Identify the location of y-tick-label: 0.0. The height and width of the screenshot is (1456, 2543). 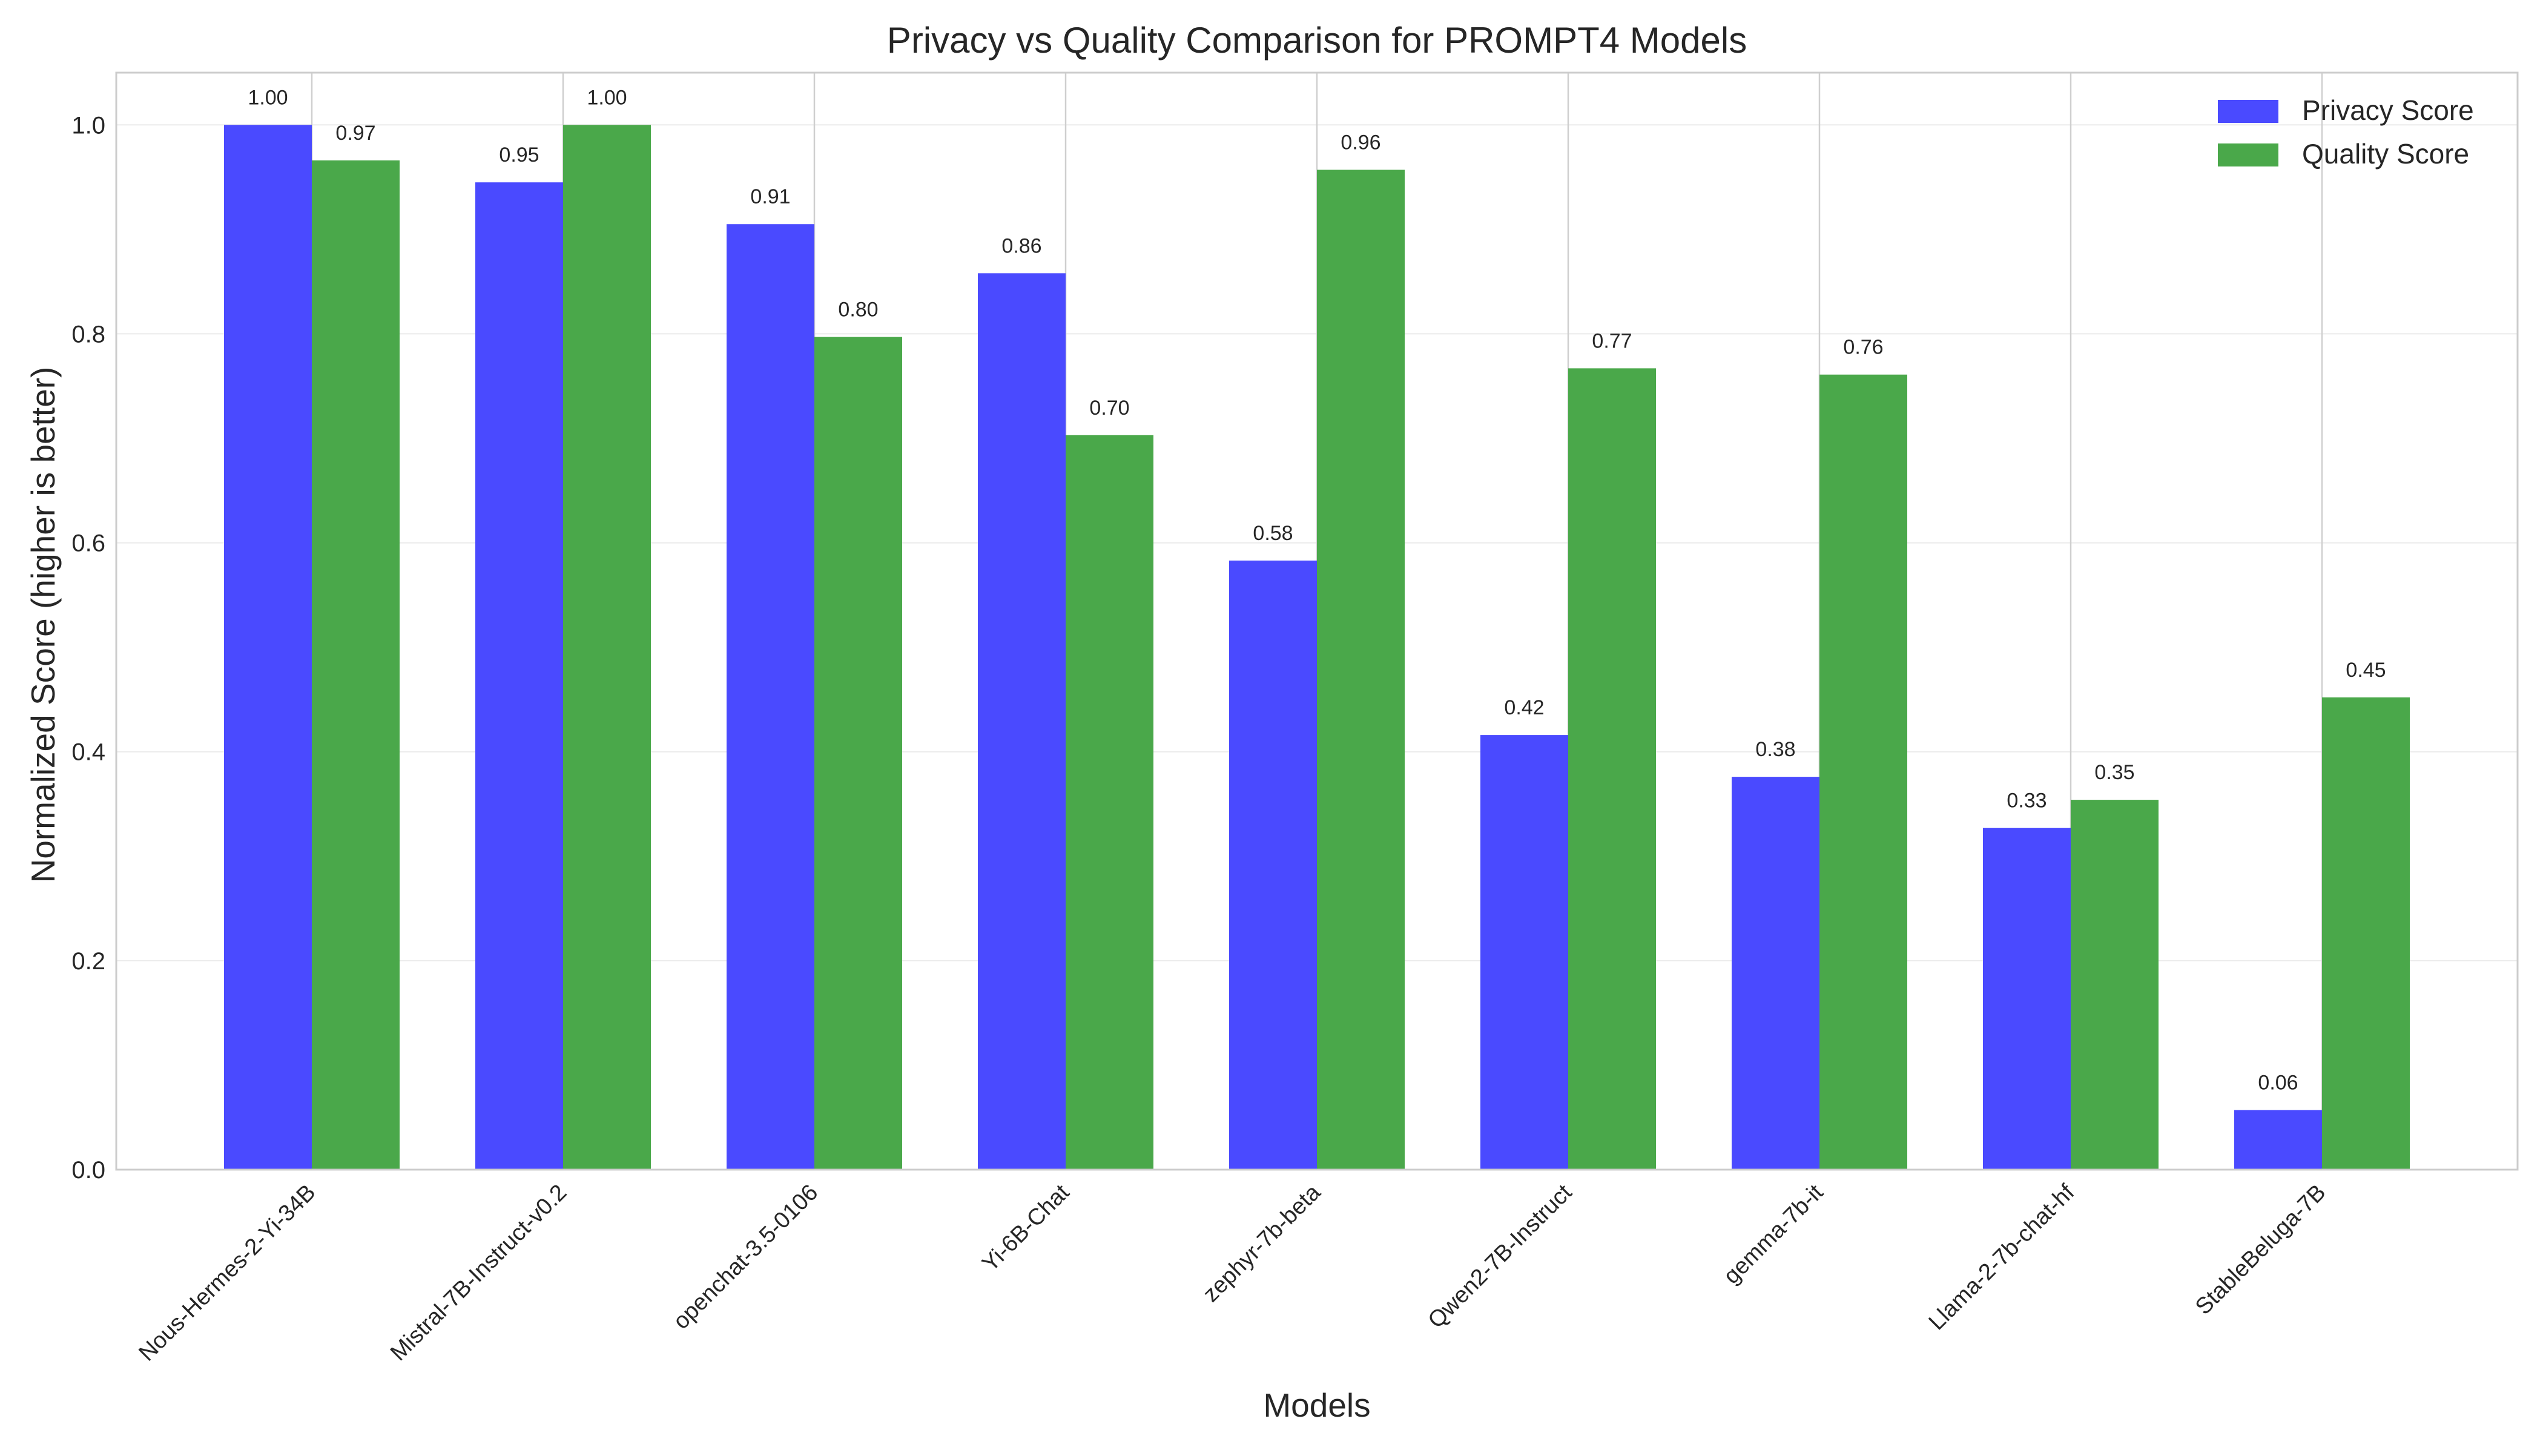
(88, 1170).